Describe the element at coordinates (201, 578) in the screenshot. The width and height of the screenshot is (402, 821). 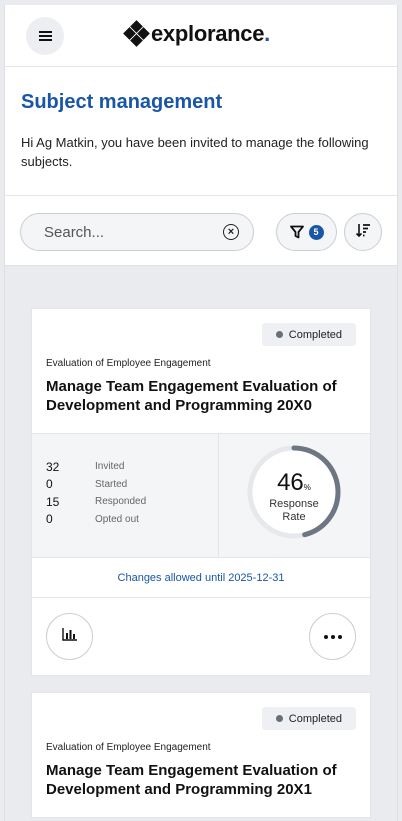
I see `changes-deadline: Changes allowed until 2025-12-31` at that location.